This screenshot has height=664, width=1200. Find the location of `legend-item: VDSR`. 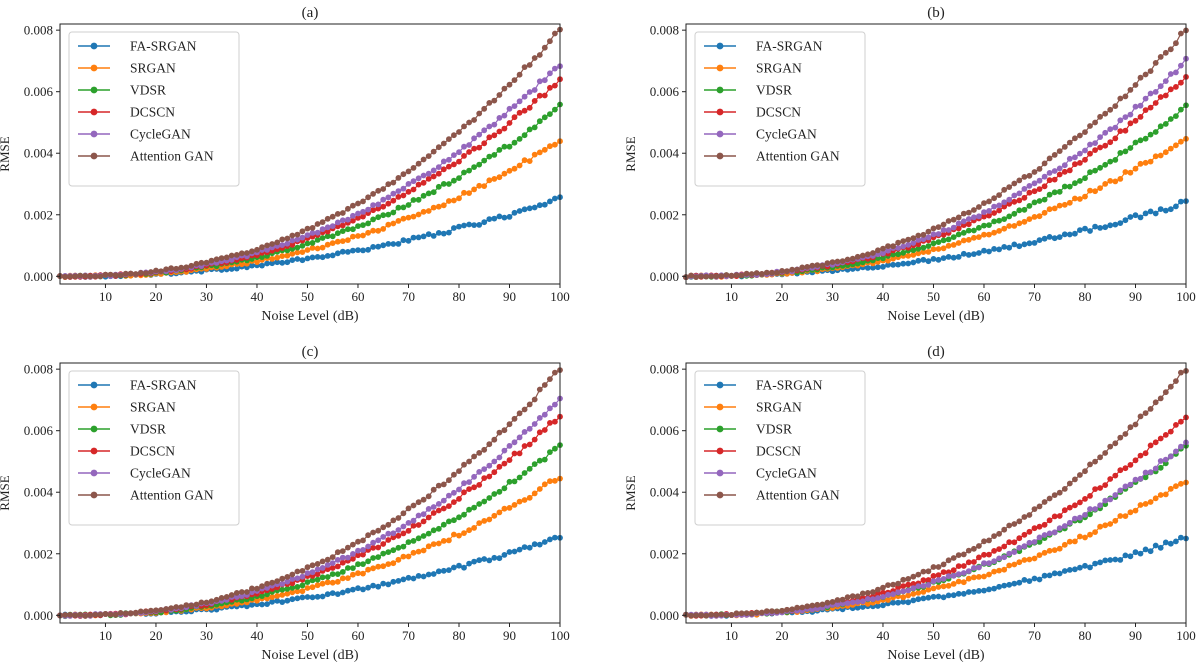

legend-item: VDSR is located at coordinates (122, 429).